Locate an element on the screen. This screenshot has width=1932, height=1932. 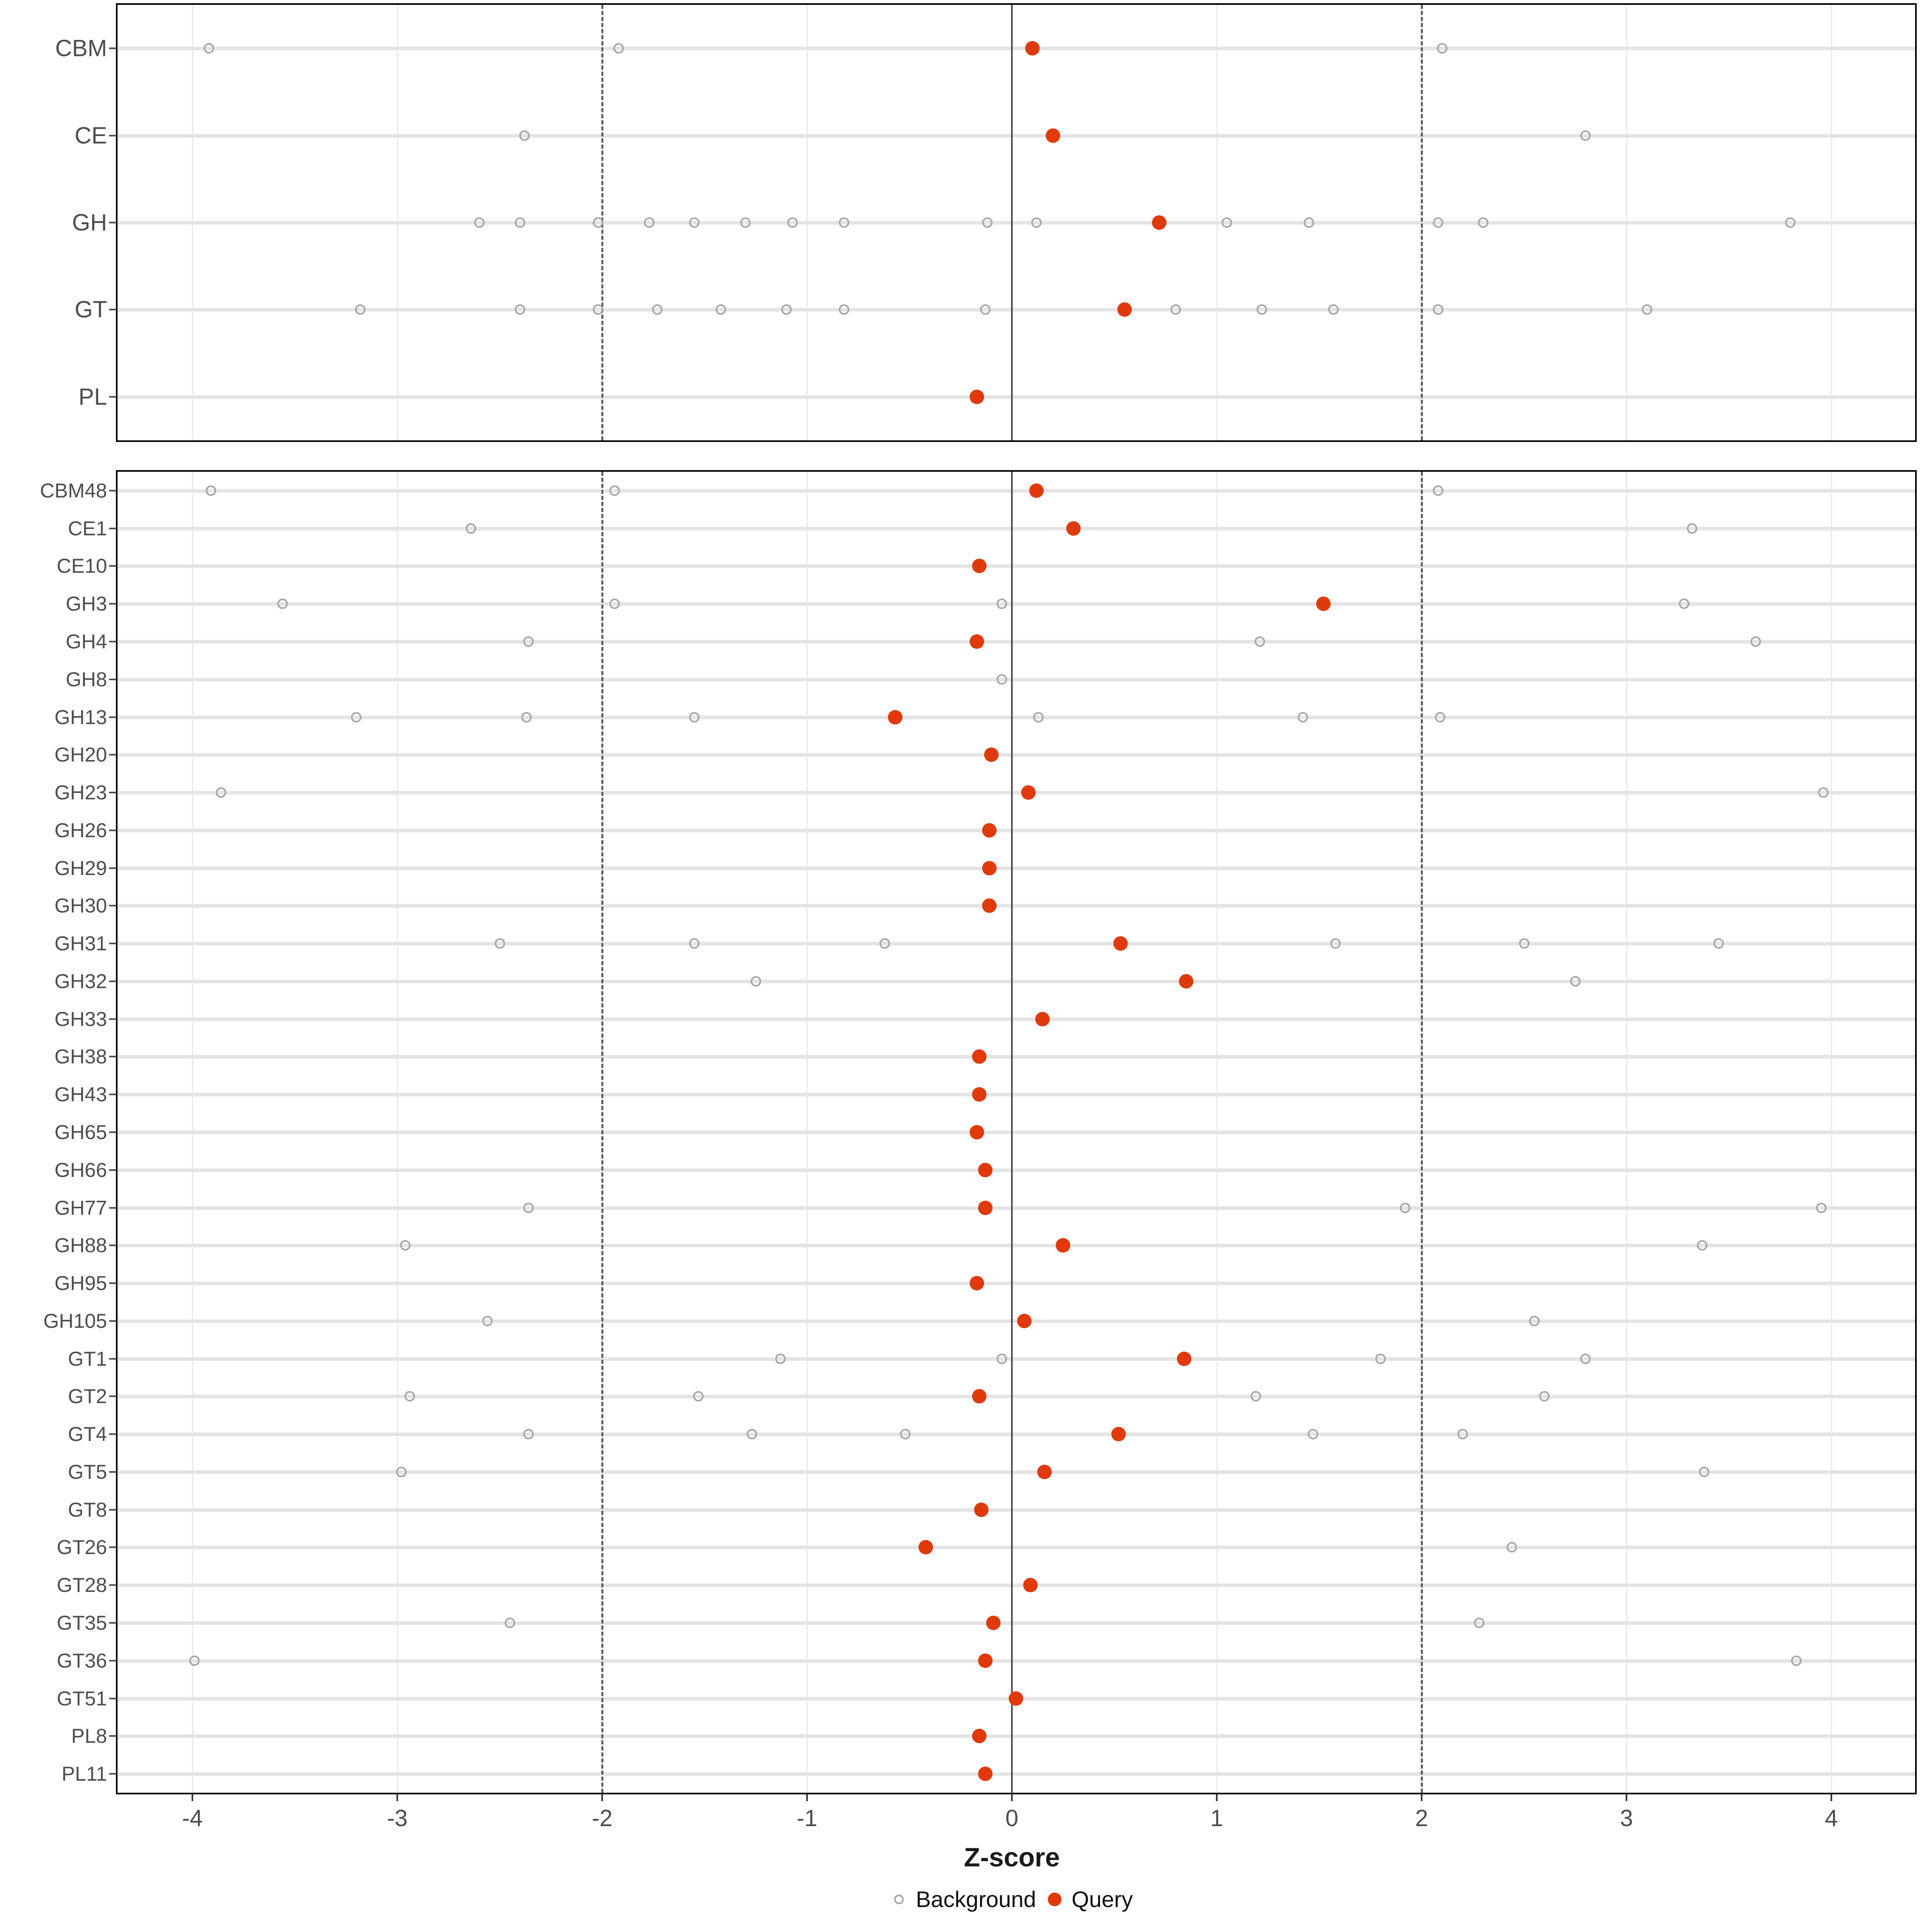
y-axis-label-gt35: GT35 is located at coordinates (81, 1623).